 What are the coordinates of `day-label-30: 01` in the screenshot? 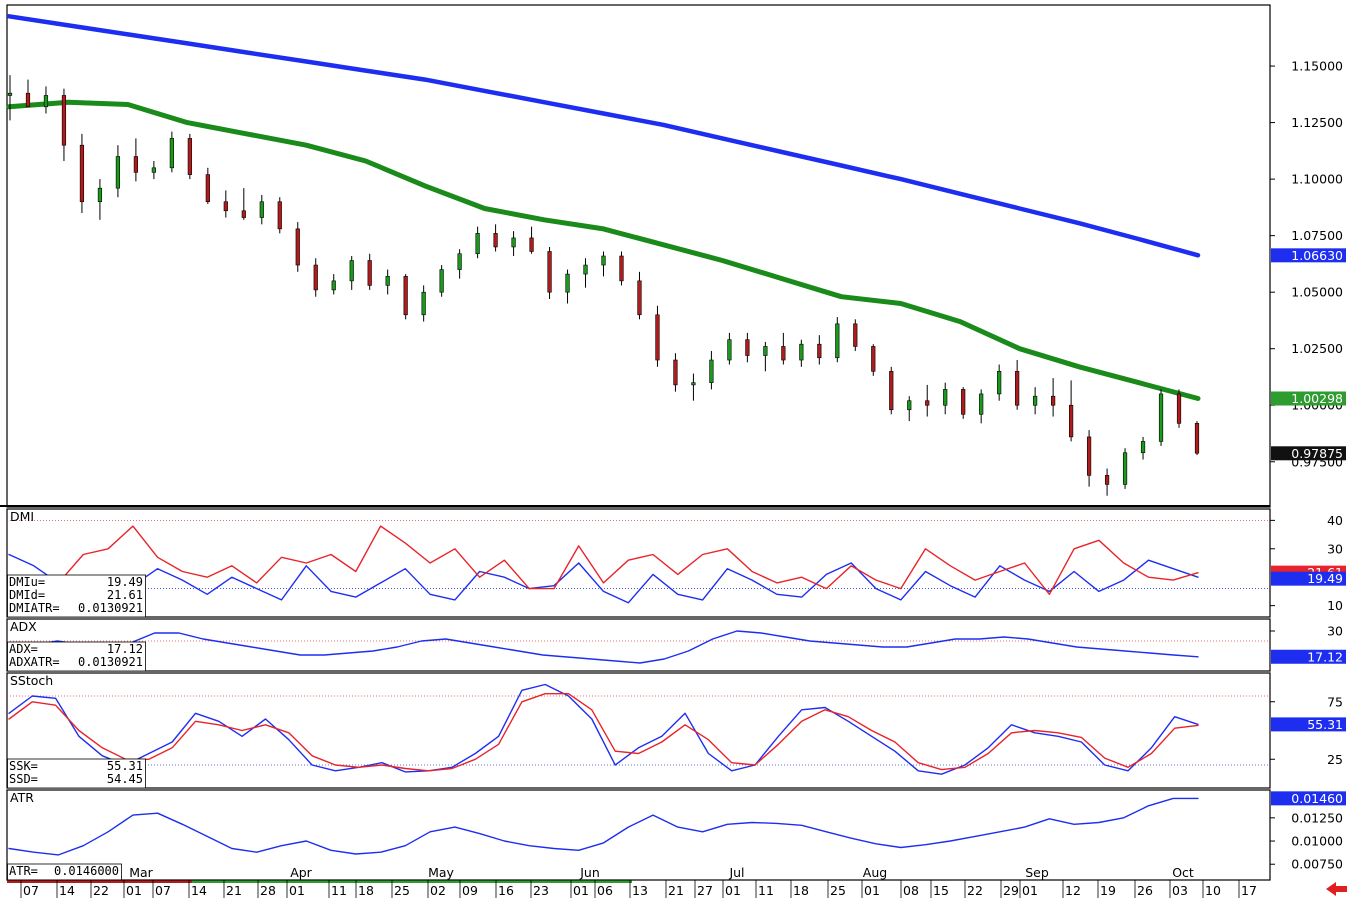 It's located at (1030, 890).